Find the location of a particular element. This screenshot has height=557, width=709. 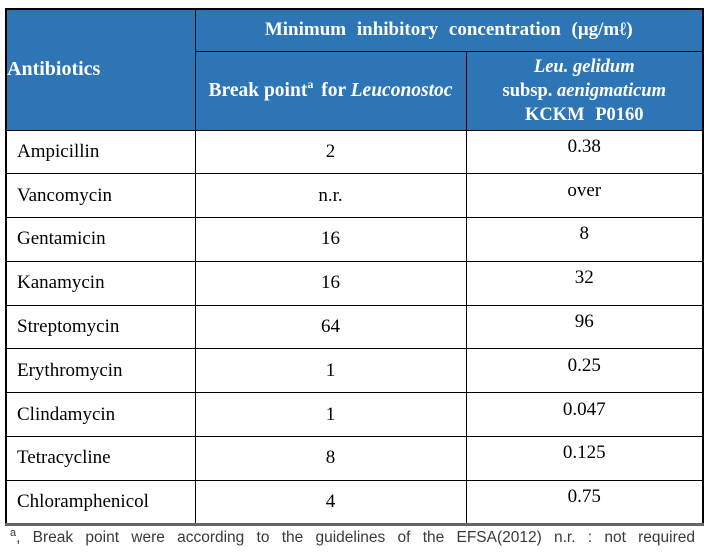

mic-value-cell: 0.047 is located at coordinates (584, 415).